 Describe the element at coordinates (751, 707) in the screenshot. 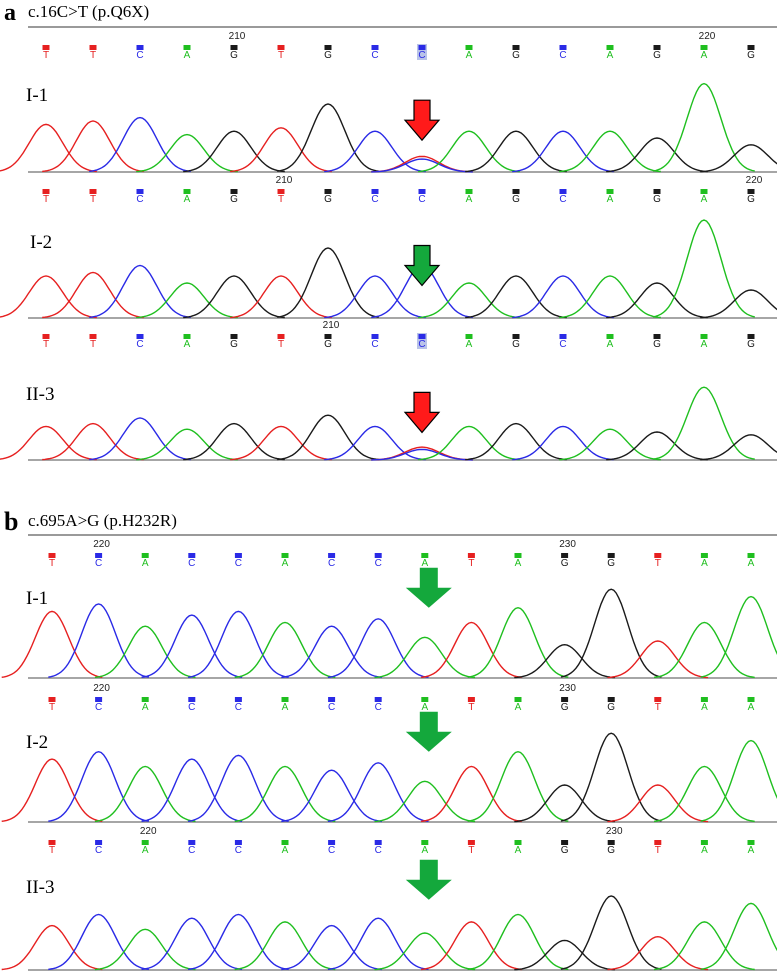

I see `base-call-b-2-15: A` at that location.